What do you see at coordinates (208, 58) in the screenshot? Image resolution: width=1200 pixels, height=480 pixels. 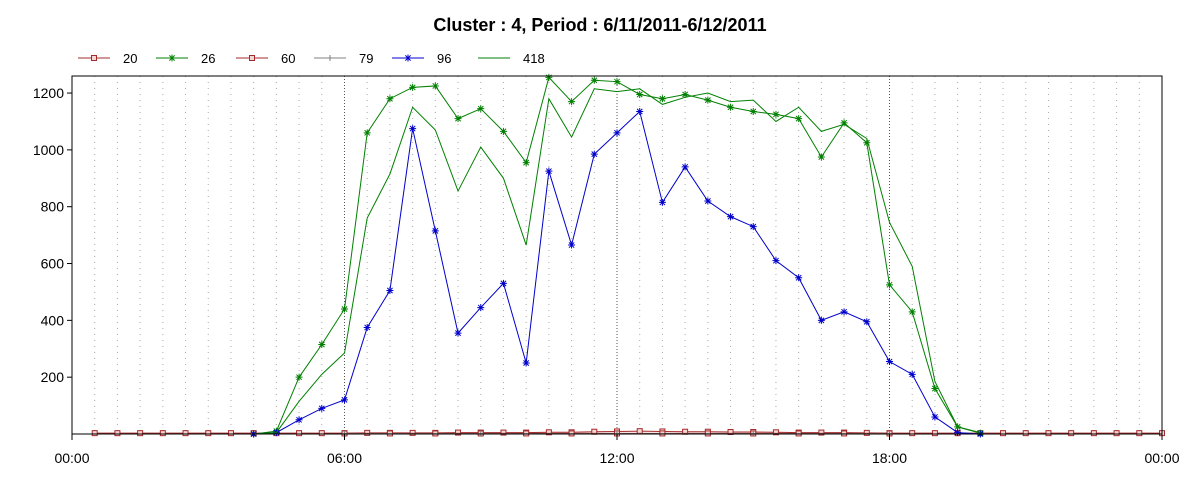 I see `legend-label: 26` at bounding box center [208, 58].